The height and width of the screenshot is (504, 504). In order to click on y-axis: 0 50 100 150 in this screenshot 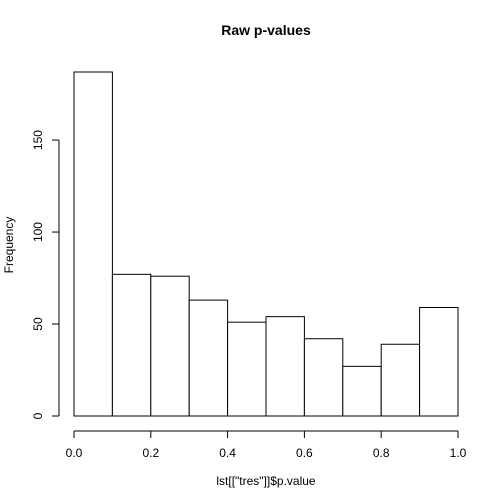, I will do `click(45, 274)`.